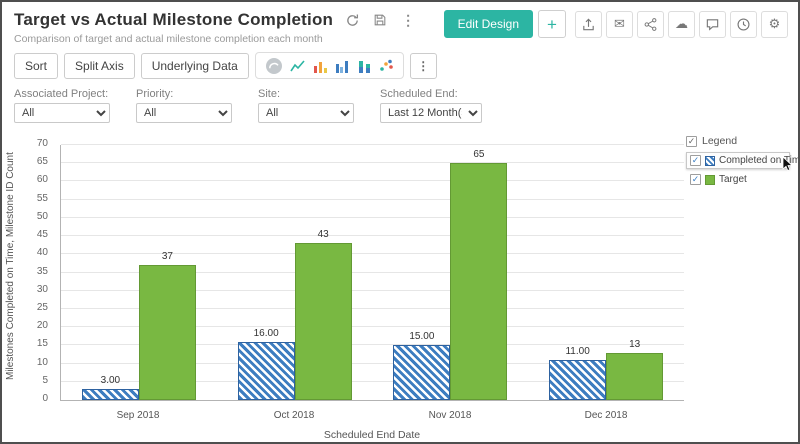 The image size is (800, 444). Describe the element at coordinates (42, 216) in the screenshot. I see `y-tick-label: 50` at that location.